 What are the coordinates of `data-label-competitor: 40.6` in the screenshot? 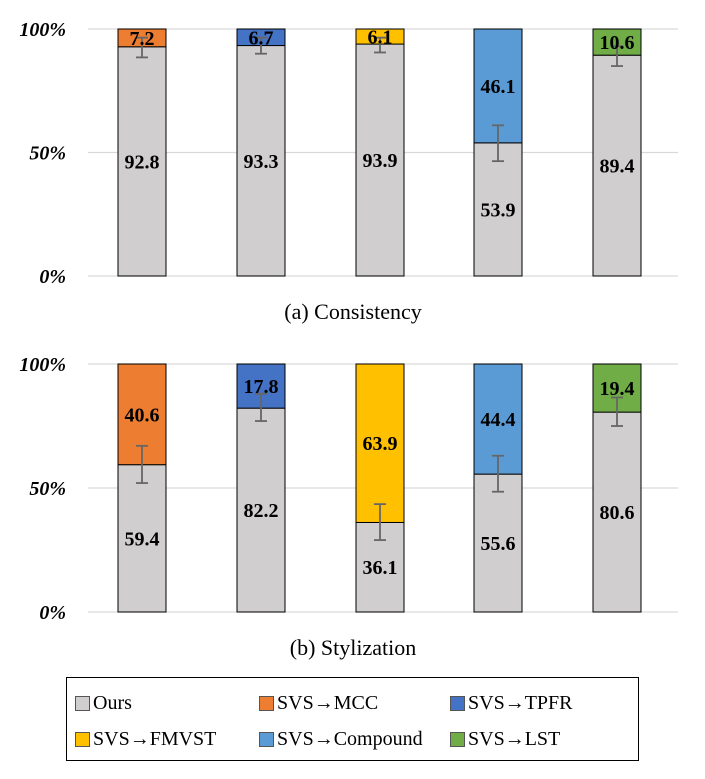 It's located at (142, 415).